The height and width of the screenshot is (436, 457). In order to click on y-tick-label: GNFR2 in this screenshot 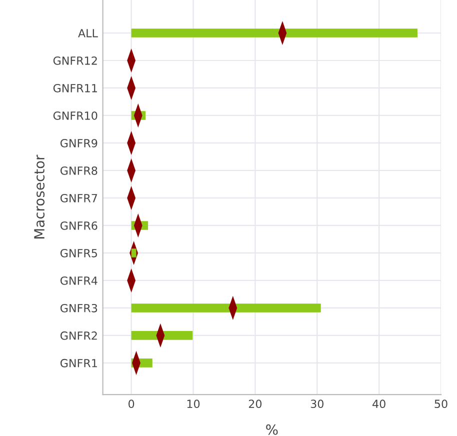, I will do `click(78, 335)`.